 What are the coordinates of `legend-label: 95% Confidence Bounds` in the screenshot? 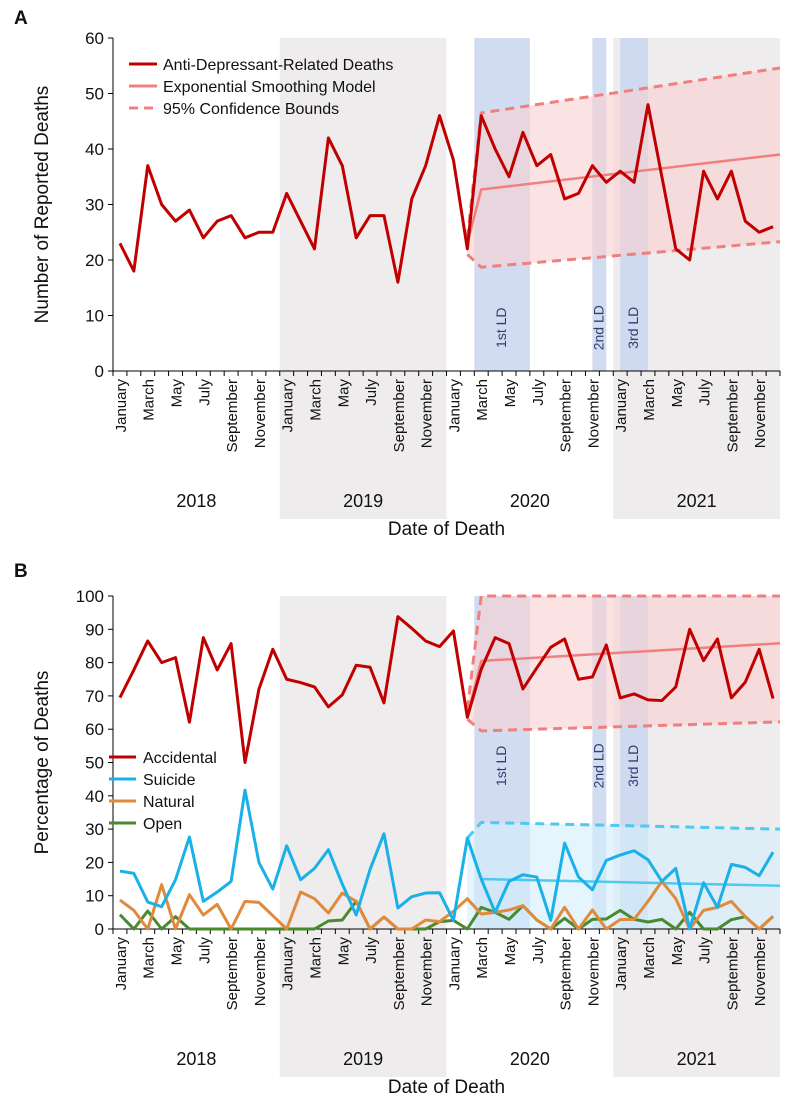 It's located at (251, 109).